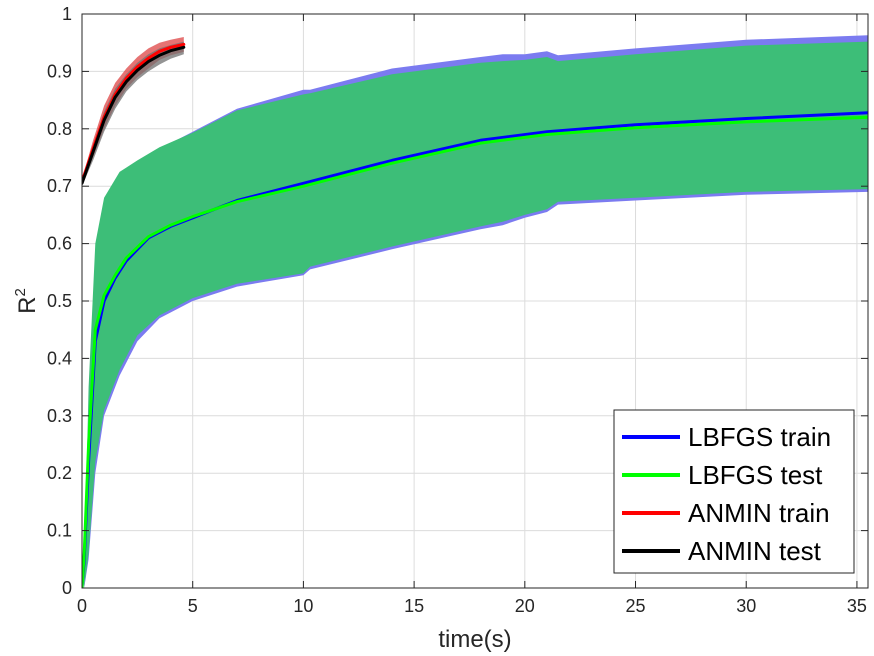  What do you see at coordinates (755, 475) in the screenshot?
I see `legend-label: LBFGS test` at bounding box center [755, 475].